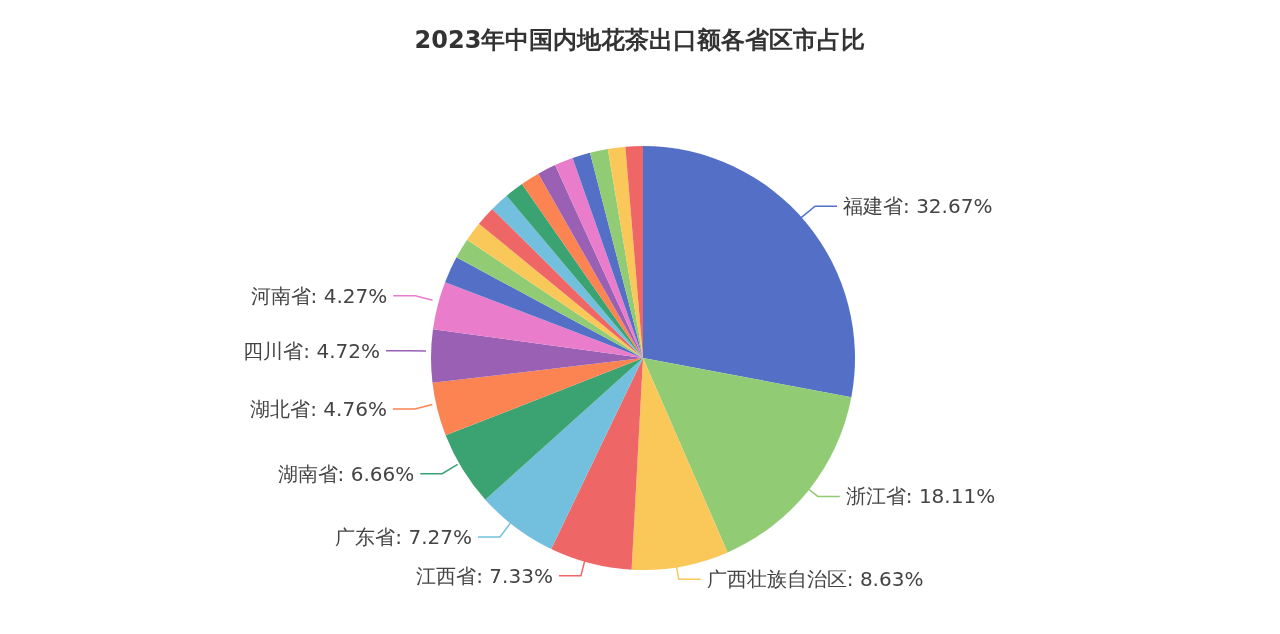 The image size is (1280, 634). Describe the element at coordinates (319, 295) in the screenshot. I see `slice-label: 河南省: 4.27%` at that location.